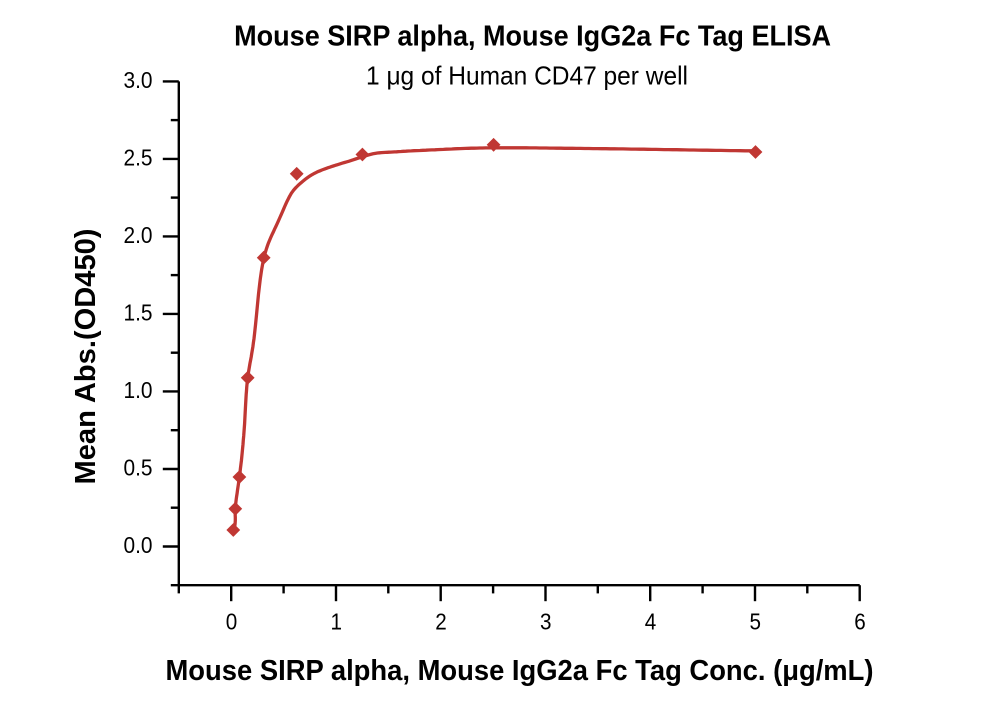  I want to click on svg-text: 6, so click(860, 622).